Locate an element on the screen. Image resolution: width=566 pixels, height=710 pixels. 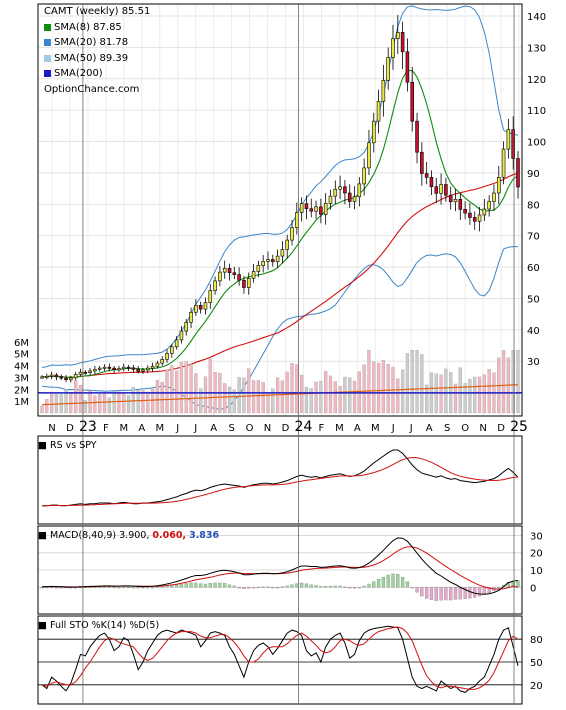
price-tick-label: 100 is located at coordinates (536, 143).